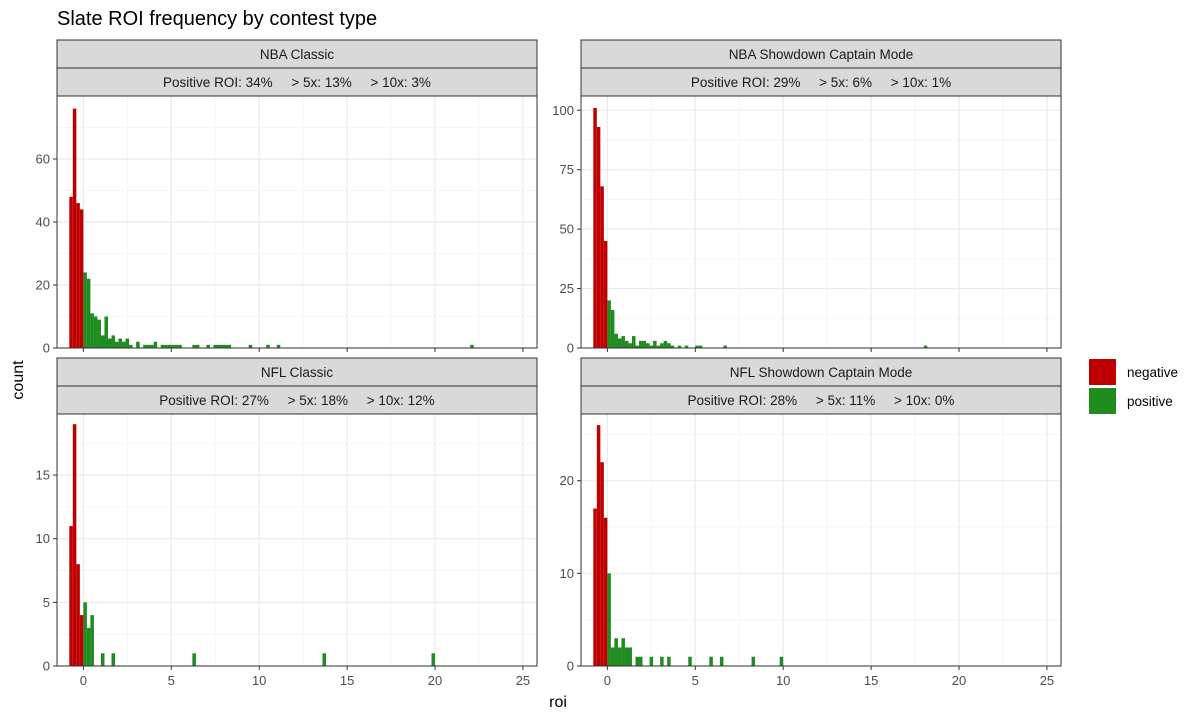 This screenshot has width=1200, height=720. What do you see at coordinates (46, 254) in the screenshot?
I see `y-axis: 0 20 40 60` at bounding box center [46, 254].